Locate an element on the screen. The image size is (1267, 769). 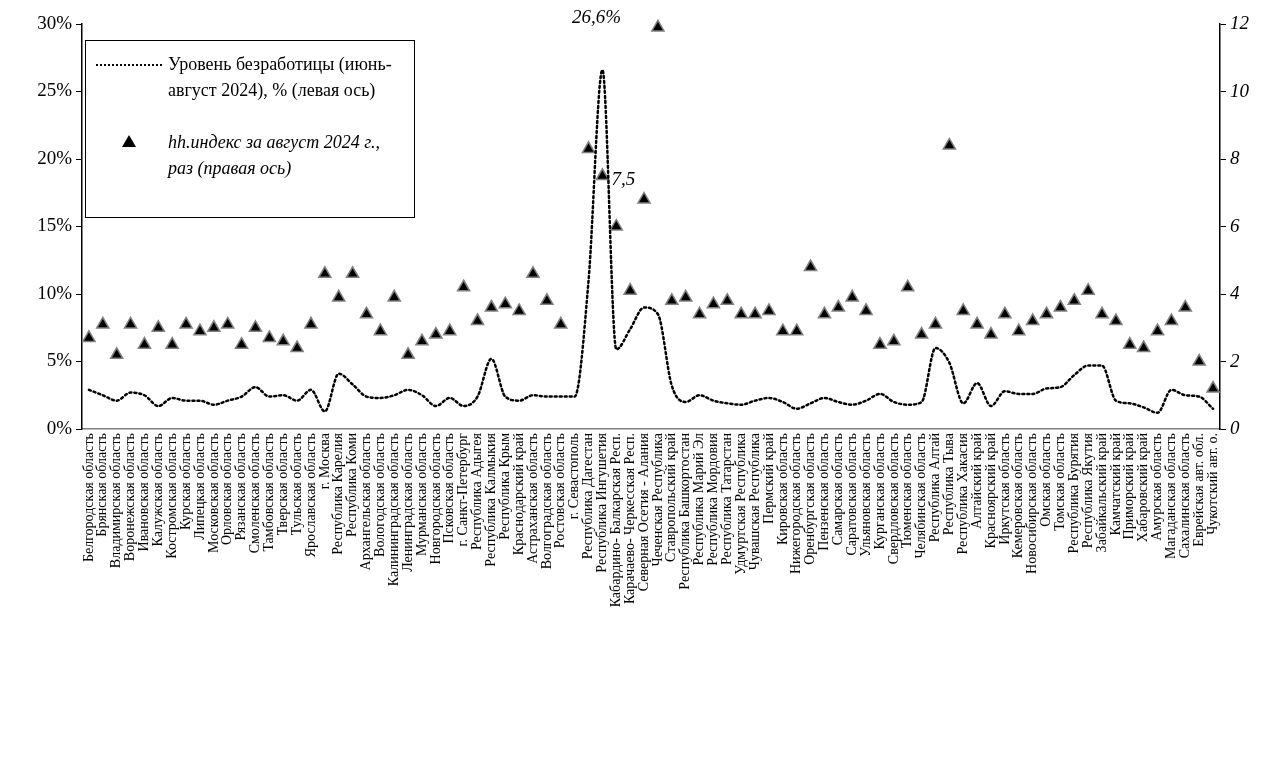
y2-tick-label: 8 is located at coordinates (1235, 157).